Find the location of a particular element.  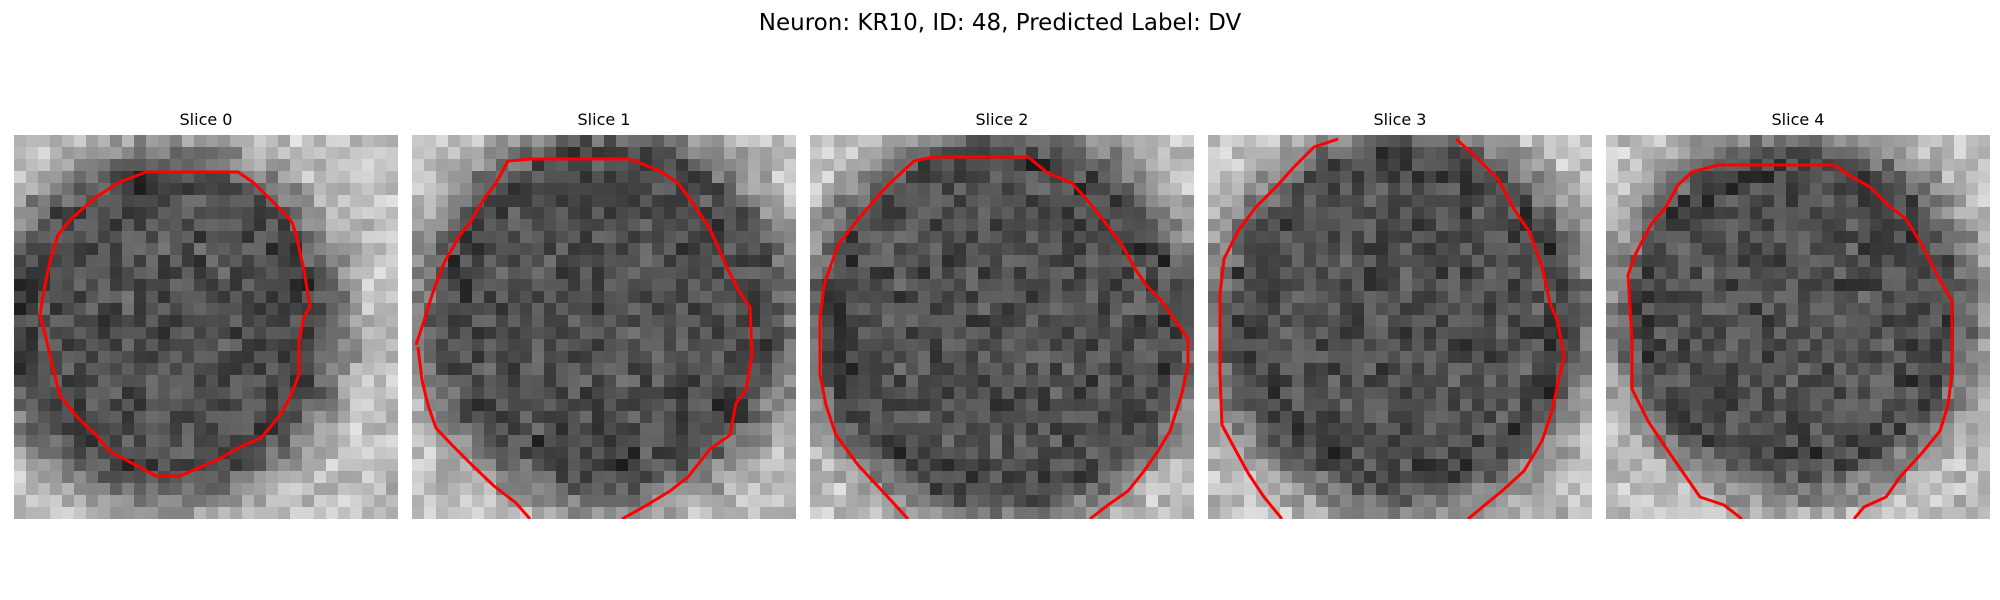

slice-panel-2: Slice 2 is located at coordinates (1002, 313).